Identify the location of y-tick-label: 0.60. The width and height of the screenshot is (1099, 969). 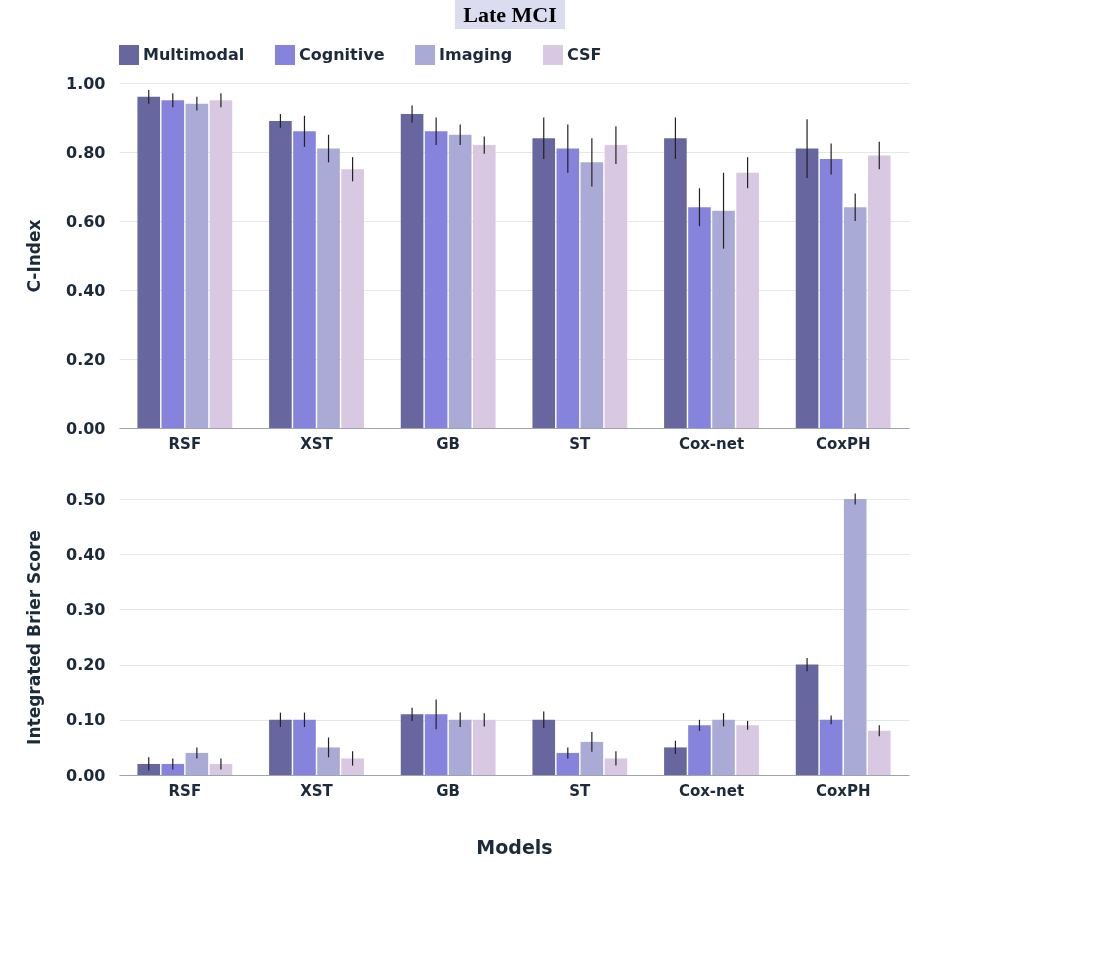
(86, 221).